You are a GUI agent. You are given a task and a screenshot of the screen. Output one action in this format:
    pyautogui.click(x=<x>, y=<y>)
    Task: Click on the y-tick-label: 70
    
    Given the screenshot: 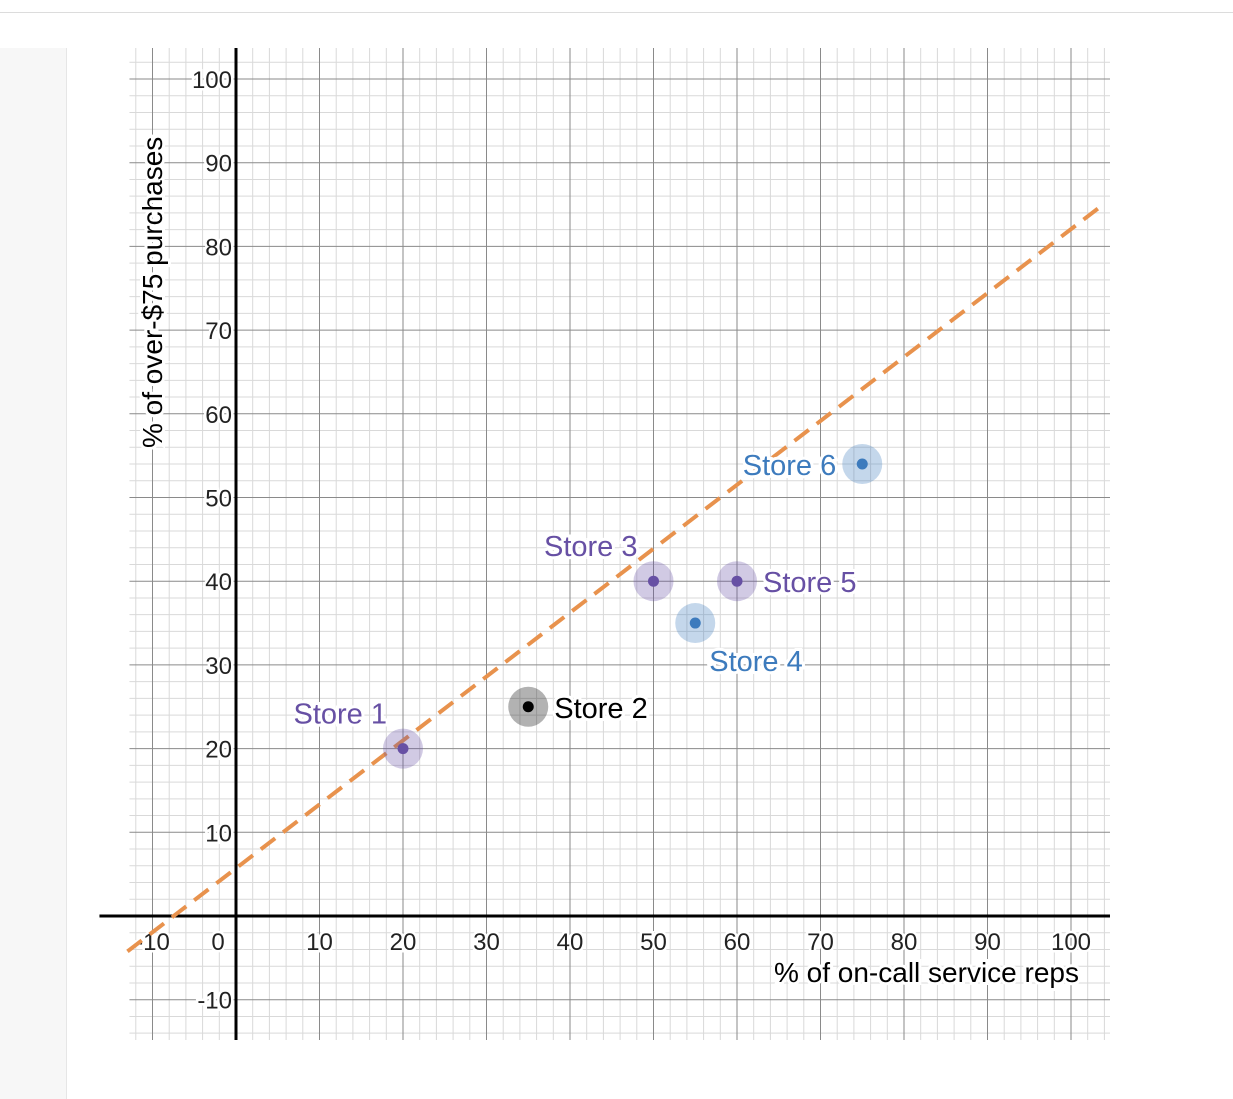 What is the action you would take?
    pyautogui.click(x=218, y=331)
    